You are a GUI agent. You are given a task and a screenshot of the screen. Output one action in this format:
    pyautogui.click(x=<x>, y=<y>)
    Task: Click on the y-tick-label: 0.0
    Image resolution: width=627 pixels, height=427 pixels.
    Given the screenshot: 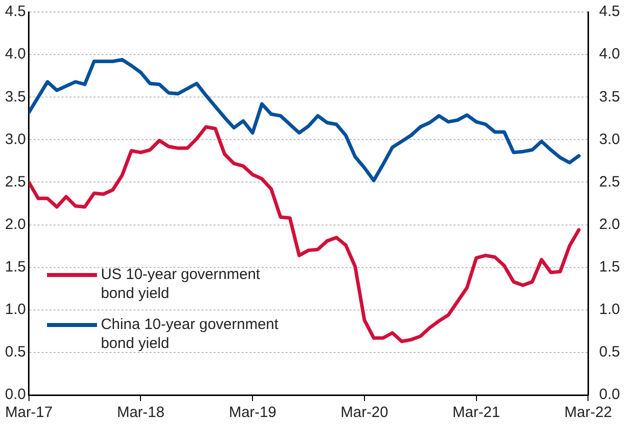 What is the action you would take?
    pyautogui.click(x=15, y=395)
    